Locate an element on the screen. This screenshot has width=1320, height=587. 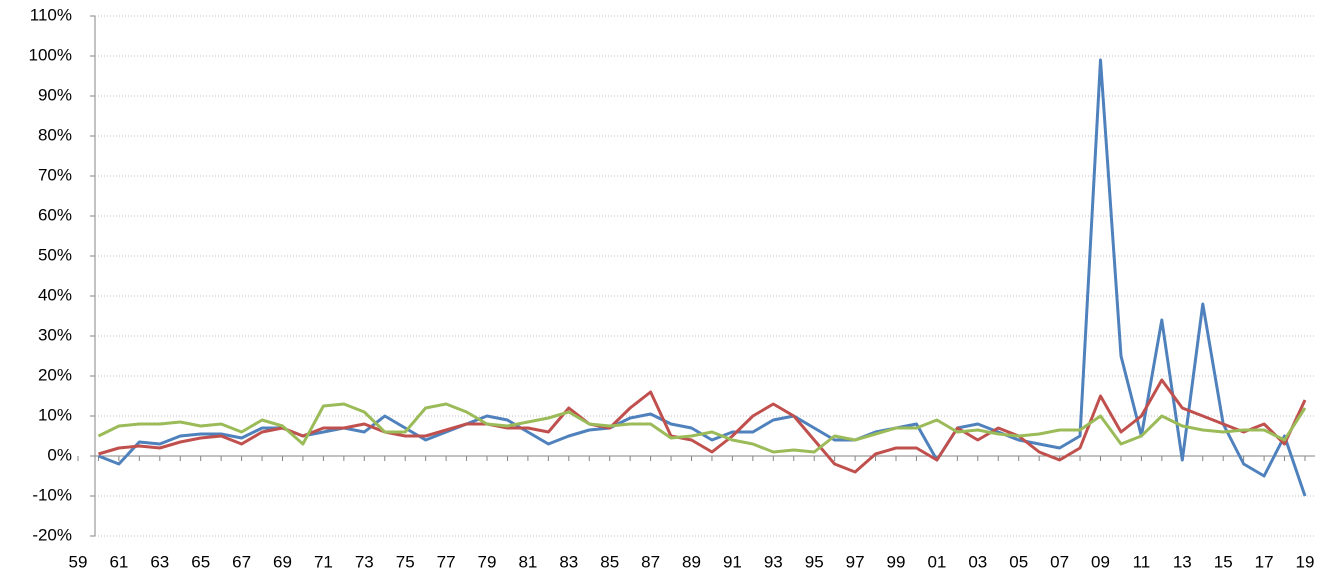
x-tick-label: 71 is located at coordinates (323, 561).